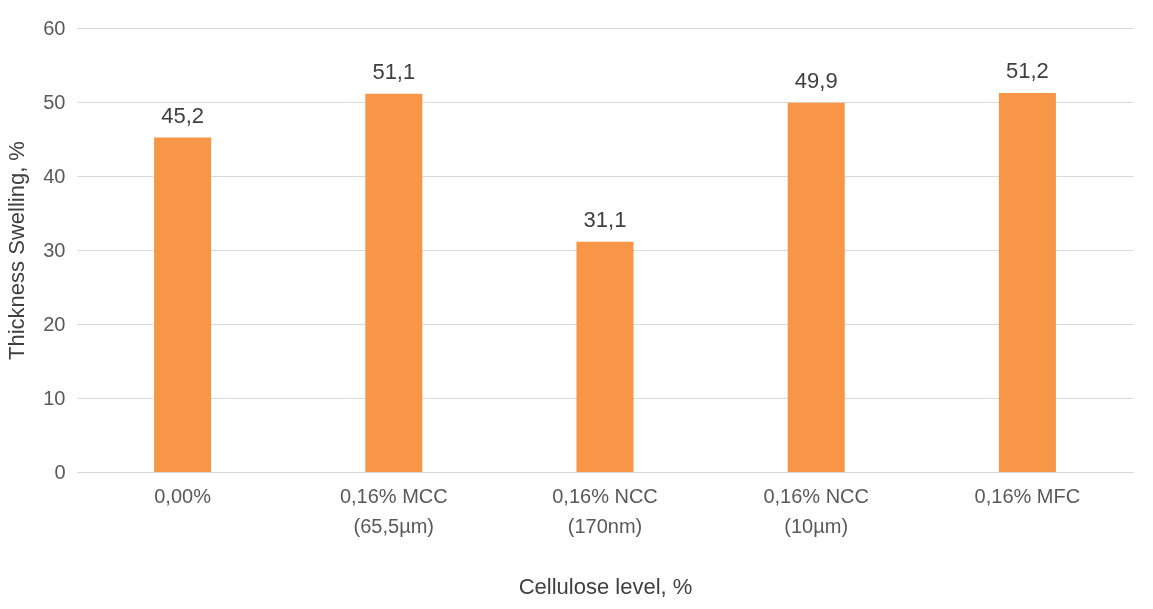  Describe the element at coordinates (816, 80) in the screenshot. I see `data-label: 49,9` at that location.